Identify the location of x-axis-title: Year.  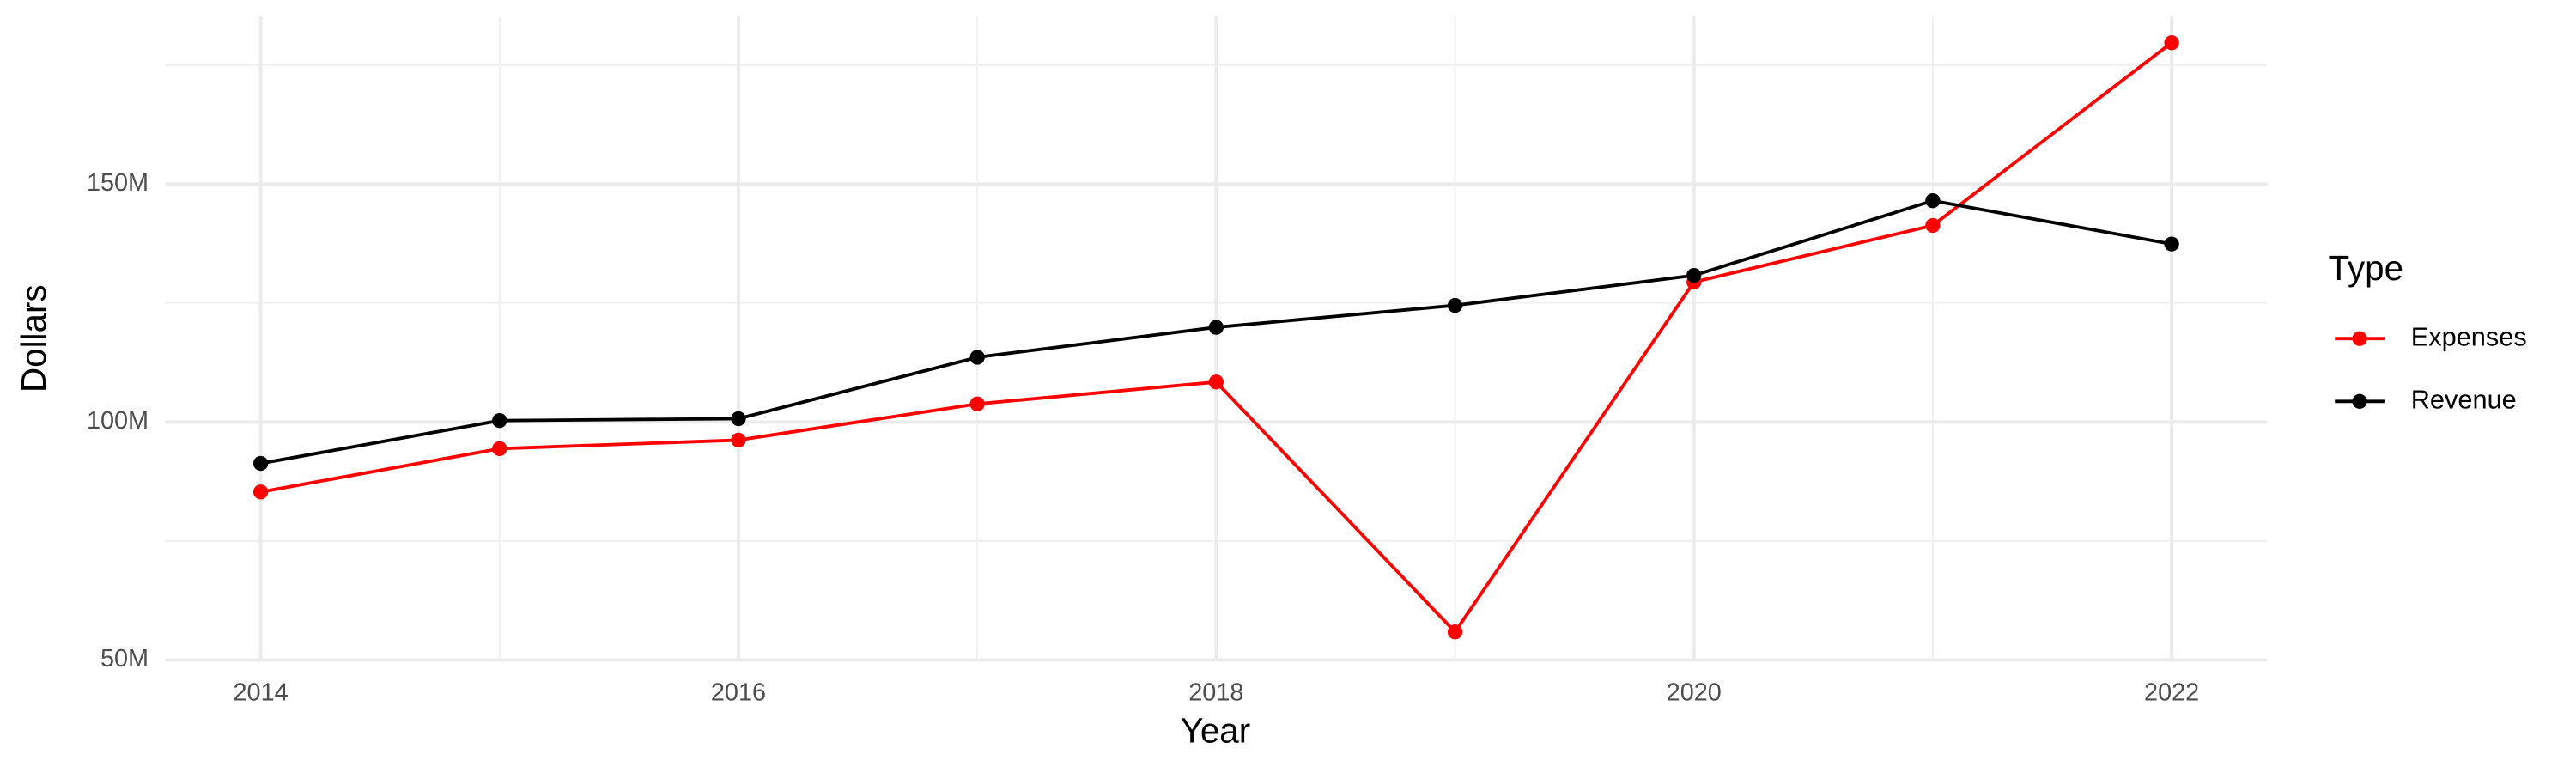
(1216, 731).